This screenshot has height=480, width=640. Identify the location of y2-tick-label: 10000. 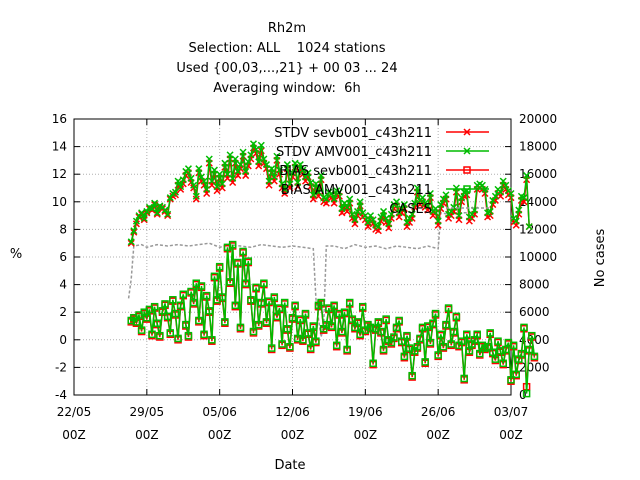
(538, 257).